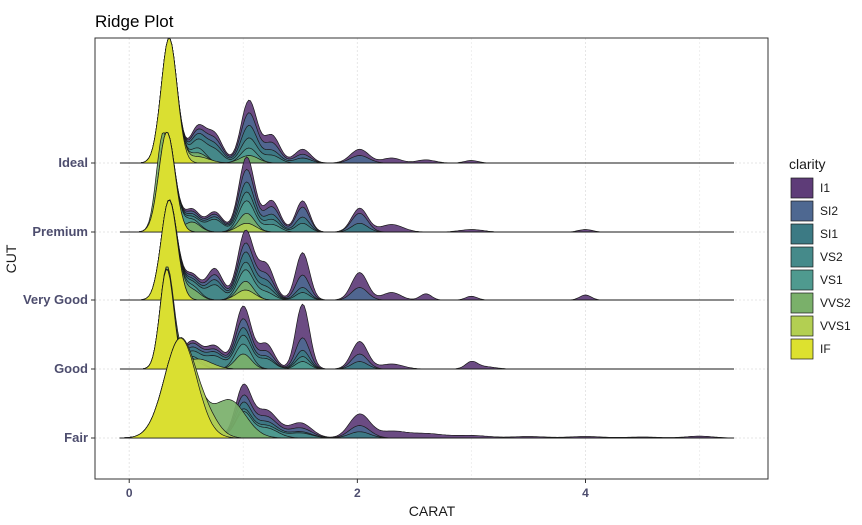 This screenshot has width=862, height=525. I want to click on legend: clarity I1 SI2 SI1 VS2 VS1 VVS2 VVS1 IF, so click(820, 258).